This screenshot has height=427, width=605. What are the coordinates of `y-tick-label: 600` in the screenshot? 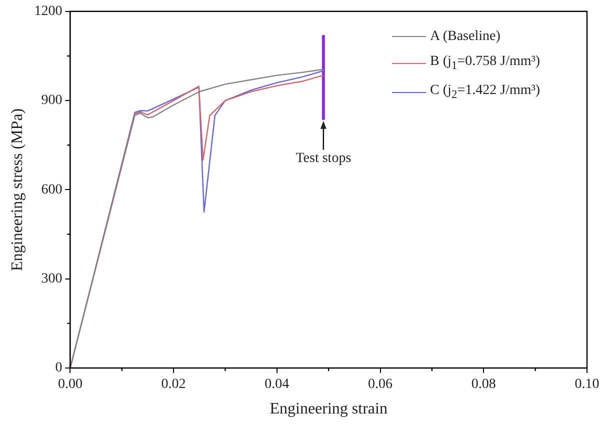 It's located at (51, 190).